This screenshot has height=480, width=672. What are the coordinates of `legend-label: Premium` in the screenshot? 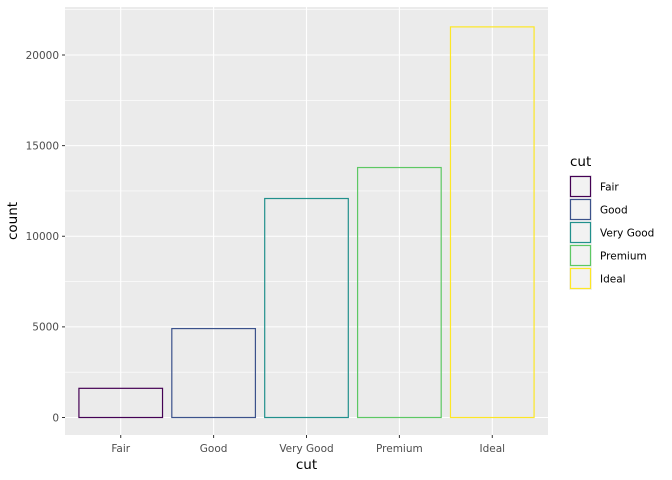 It's located at (623, 257).